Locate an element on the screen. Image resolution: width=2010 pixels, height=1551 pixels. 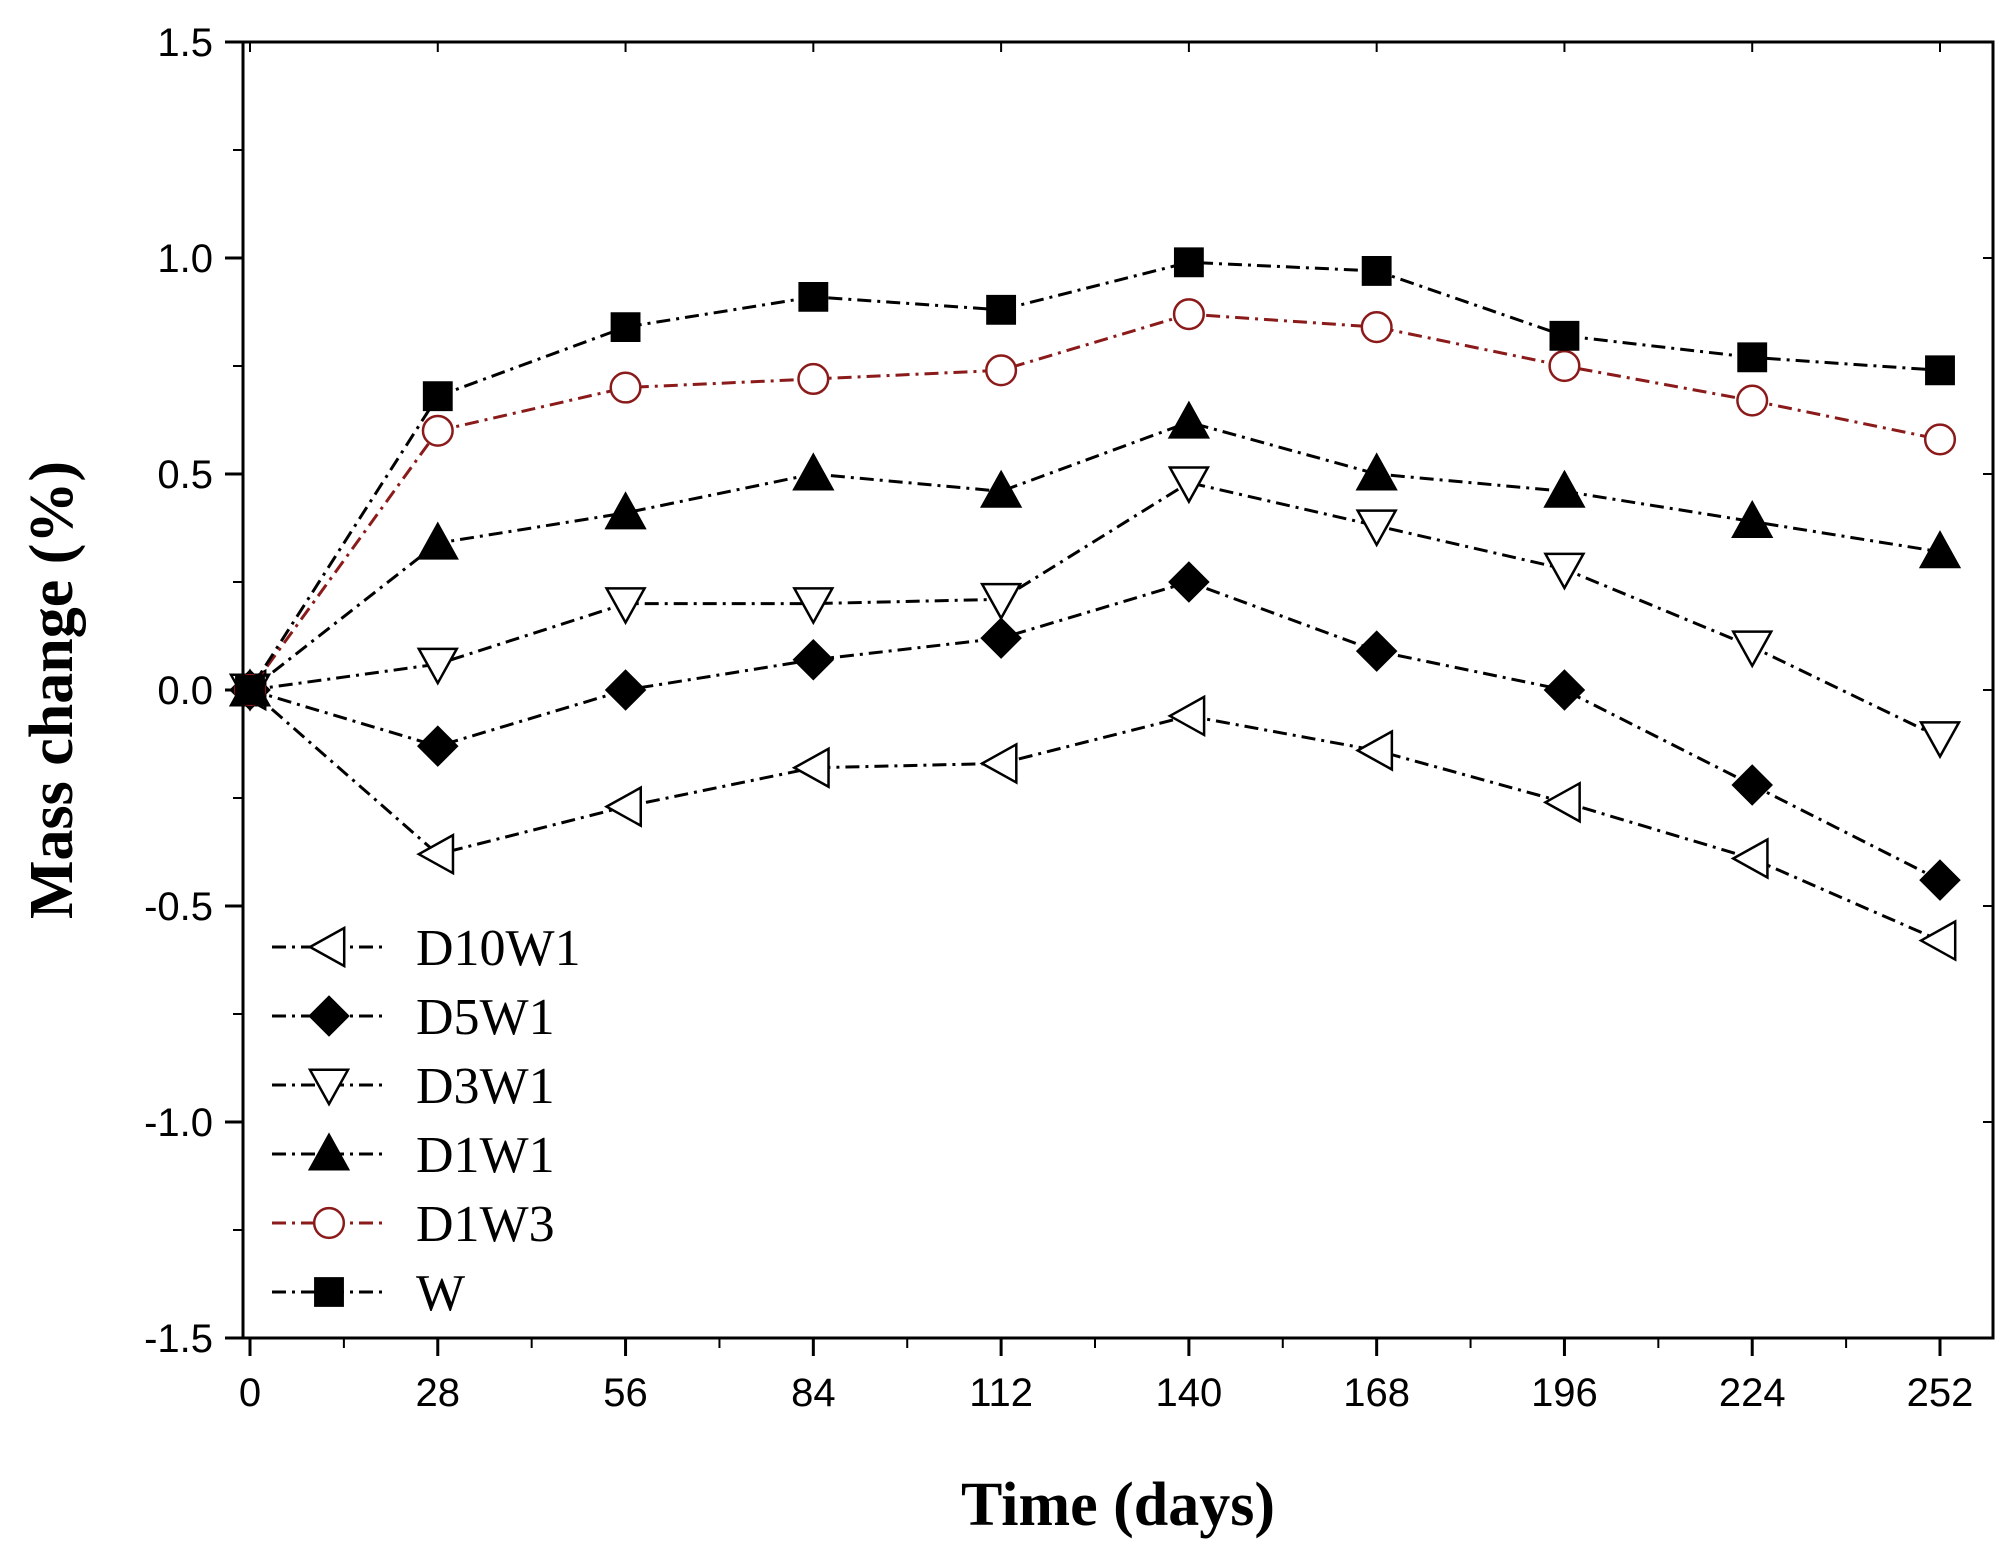
legend-label-d3w1: D3W1 is located at coordinates (485, 1086).